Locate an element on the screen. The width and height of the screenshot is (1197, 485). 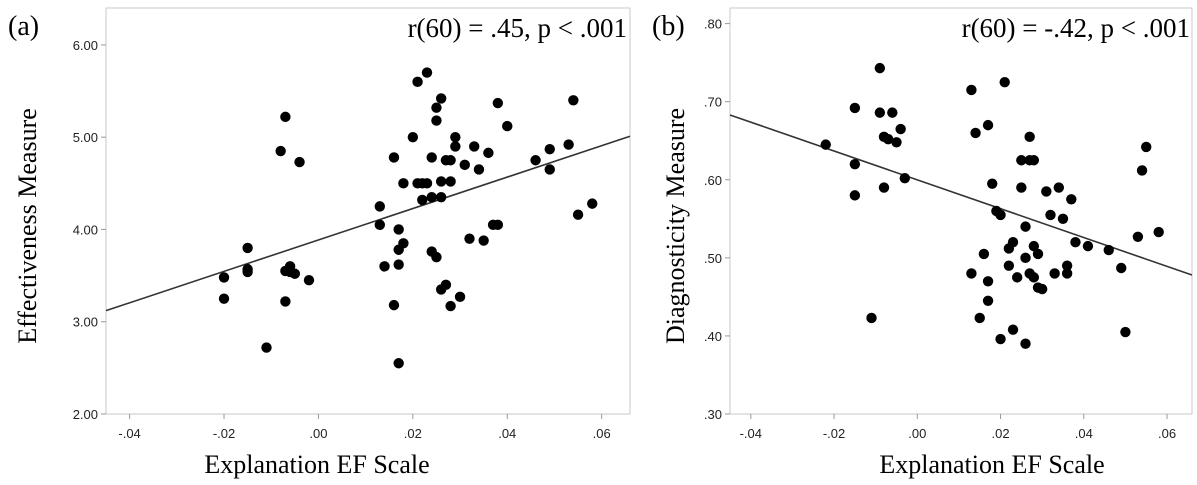
y-tick-label: 2.00 is located at coordinates (85, 414).